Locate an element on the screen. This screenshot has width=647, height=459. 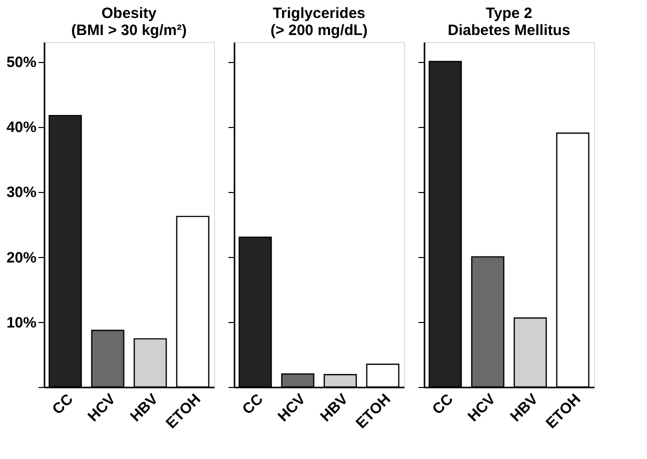
chart-title: Type 2 Diabetes Mellitus is located at coordinates (509, 22).